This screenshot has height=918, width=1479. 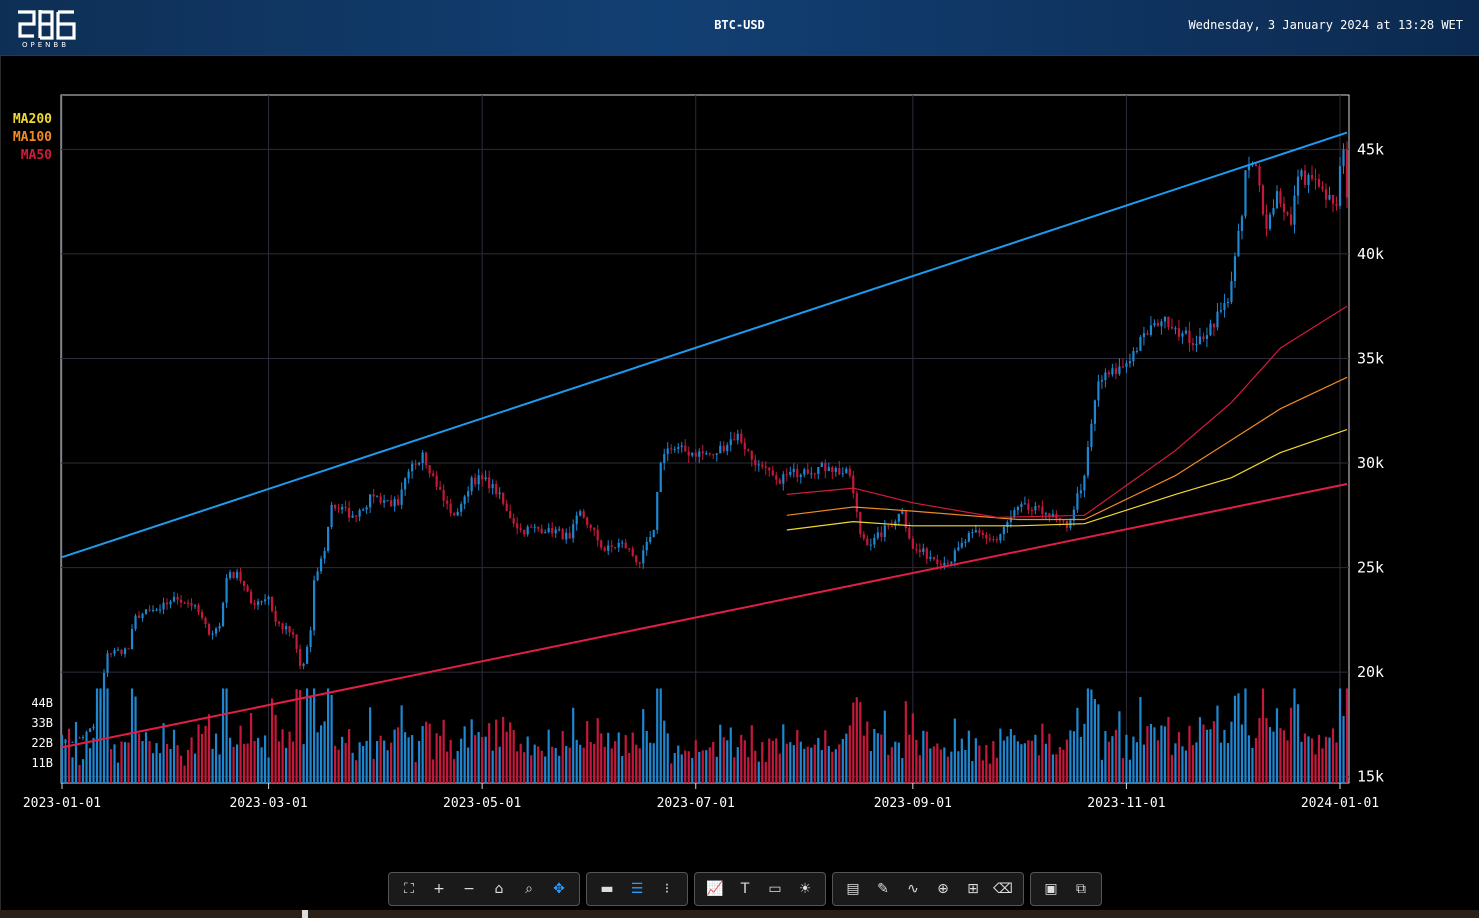 I want to click on openbb-logo: OPENBB, so click(x=49, y=28).